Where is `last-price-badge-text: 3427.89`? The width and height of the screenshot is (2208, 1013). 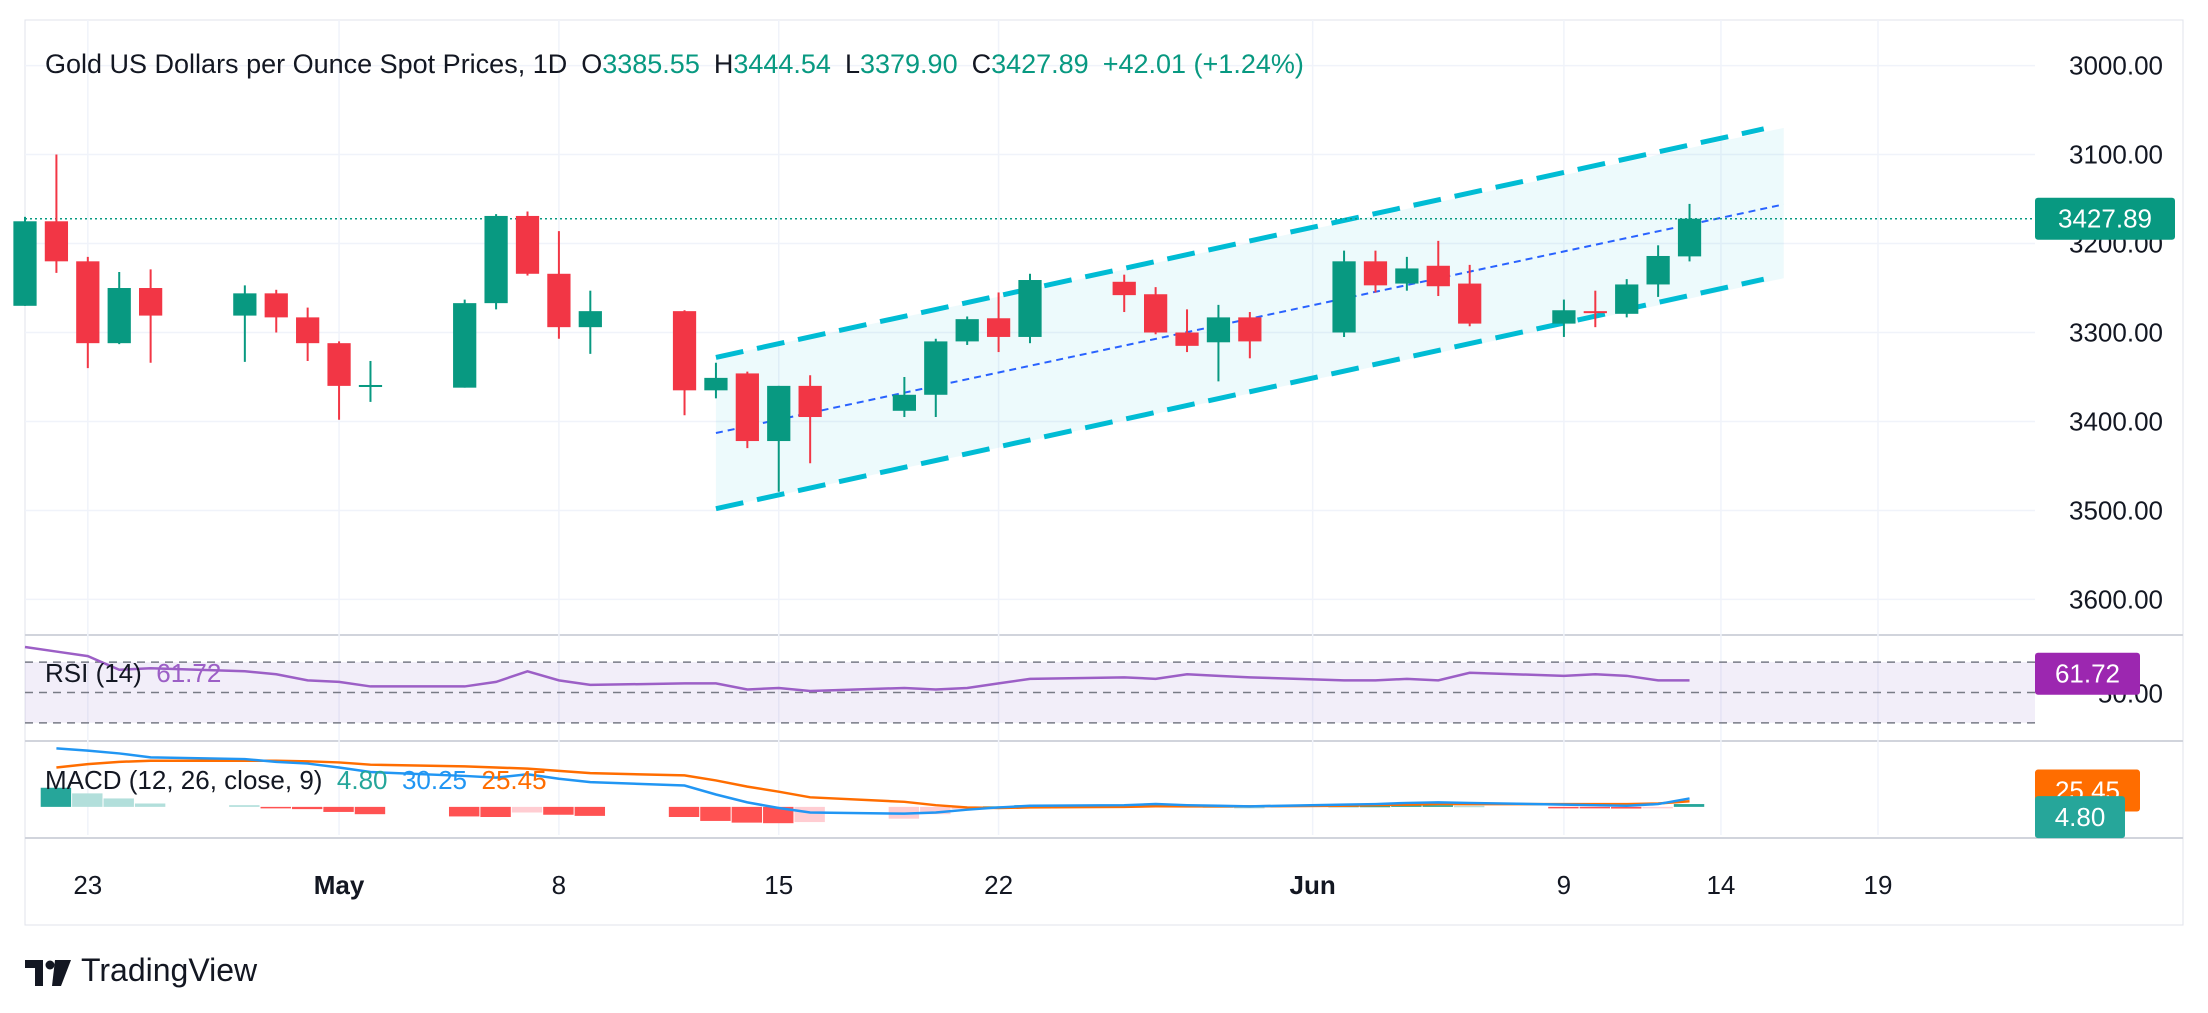 last-price-badge-text: 3427.89 is located at coordinates (2105, 219).